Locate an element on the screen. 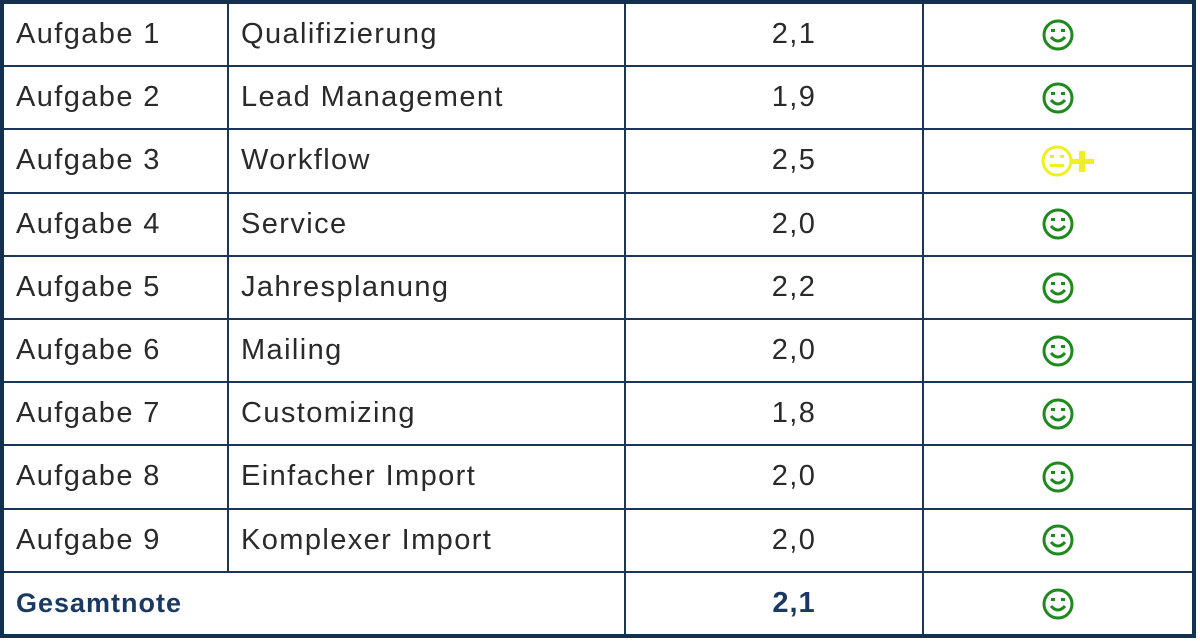 The width and height of the screenshot is (1200, 641). table-row: Aufgabe 4 Service 2,0 is located at coordinates (598, 224).